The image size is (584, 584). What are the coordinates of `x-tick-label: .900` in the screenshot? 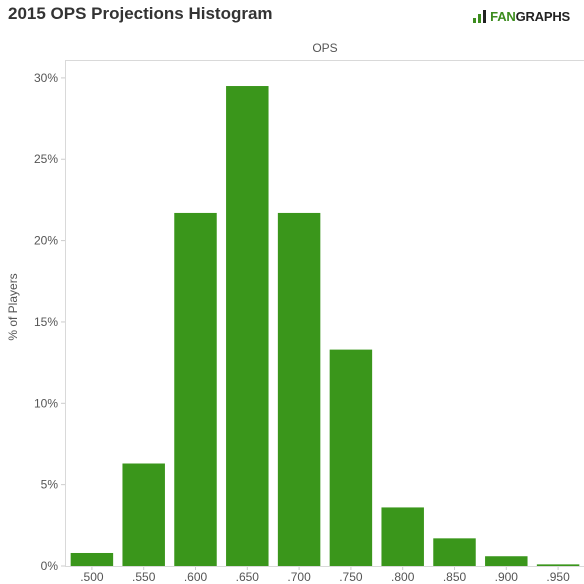 It's located at (507, 577).